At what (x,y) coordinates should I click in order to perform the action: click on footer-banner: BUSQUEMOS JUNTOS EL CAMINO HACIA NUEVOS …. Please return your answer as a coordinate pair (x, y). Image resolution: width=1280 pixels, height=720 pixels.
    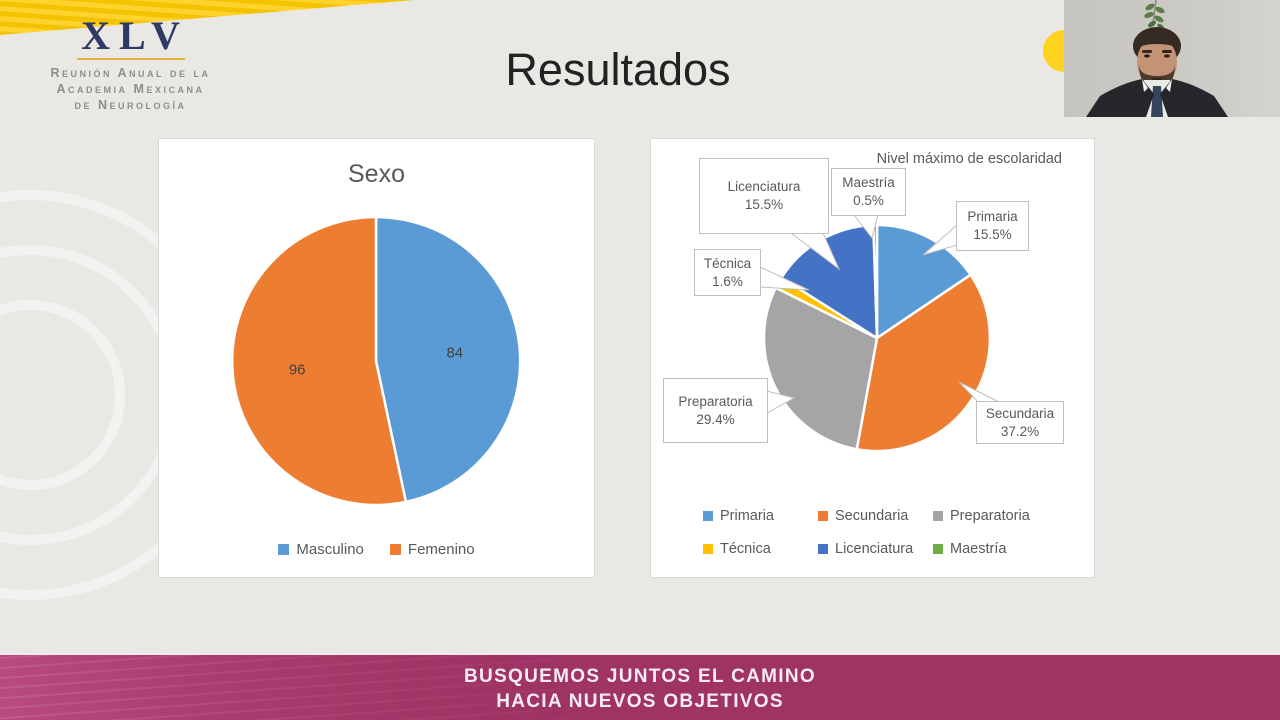
    Looking at the image, I should click on (640, 686).